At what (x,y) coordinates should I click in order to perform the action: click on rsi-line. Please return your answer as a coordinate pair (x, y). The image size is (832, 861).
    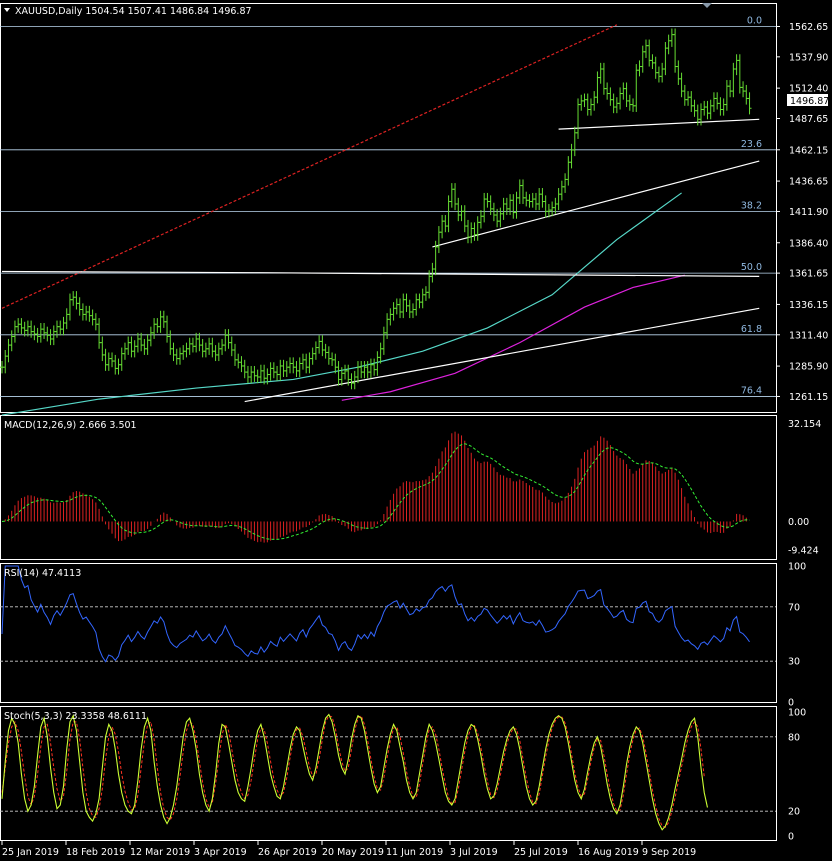
    Looking at the image, I should click on (375, 614).